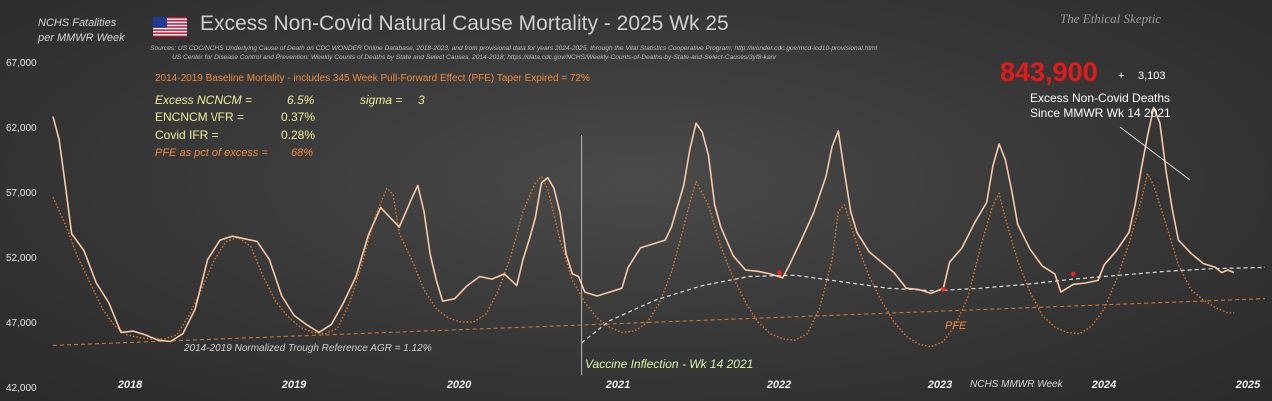 This screenshot has height=401, width=1272. I want to click on stat-pfe-label: PFE as pct of excess =, so click(211, 153).